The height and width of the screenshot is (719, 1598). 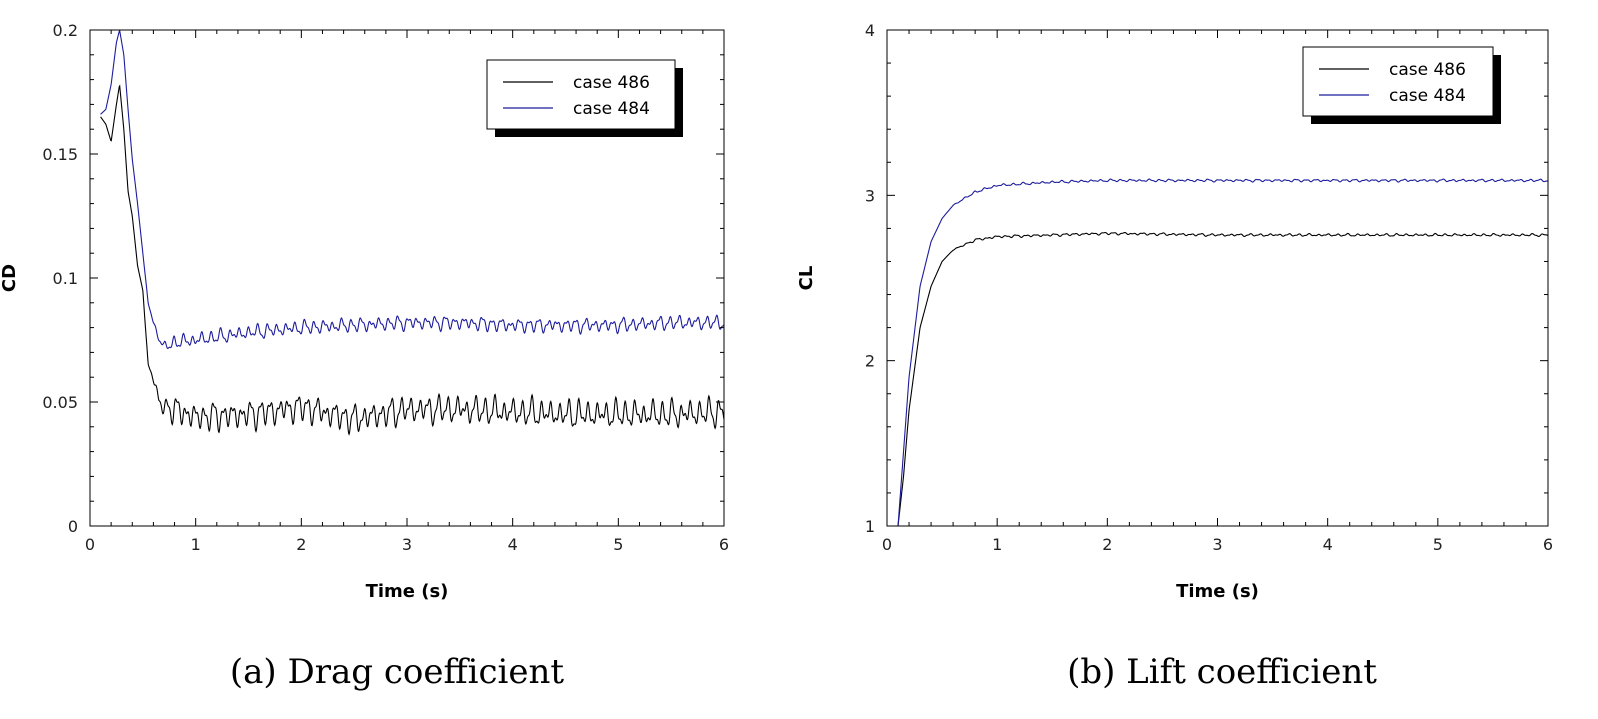 What do you see at coordinates (65, 30) in the screenshot?
I see `y-tick-label: 0.2` at bounding box center [65, 30].